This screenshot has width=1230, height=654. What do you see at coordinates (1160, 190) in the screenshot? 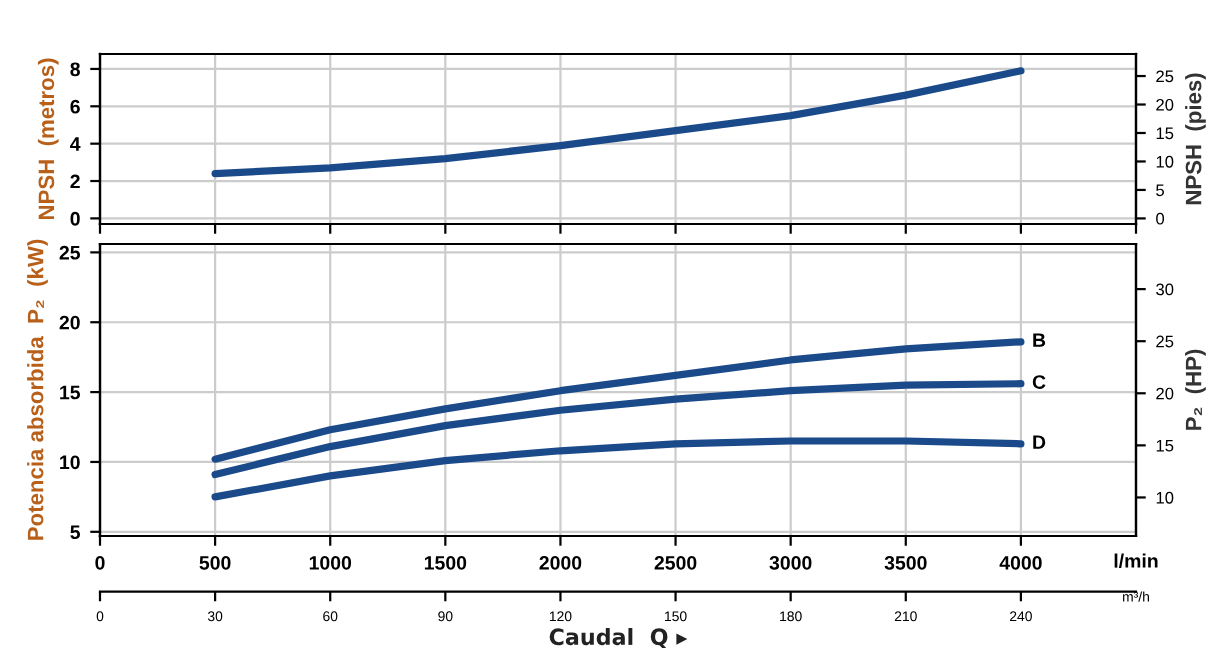
I see `y2-tick-label: 5` at bounding box center [1160, 190].